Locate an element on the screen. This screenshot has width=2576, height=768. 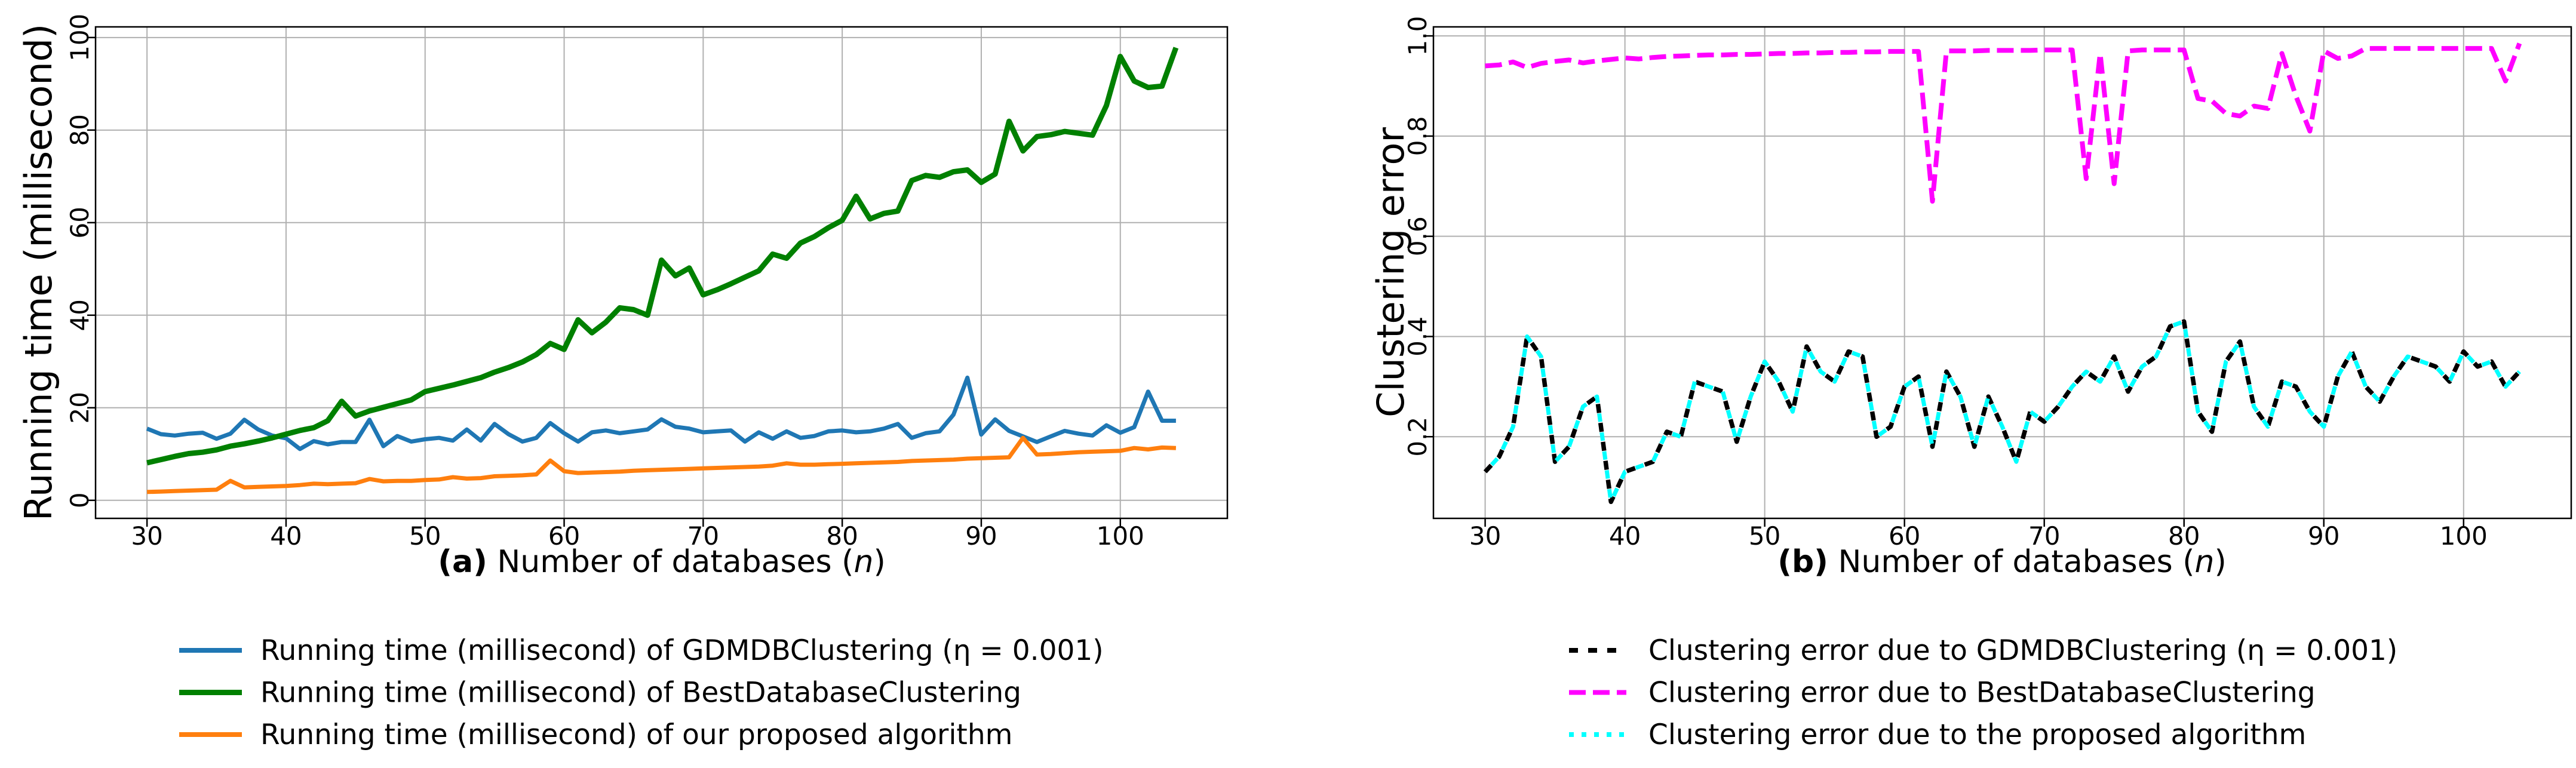
y-tick-label: 0.8 is located at coordinates (1417, 136).